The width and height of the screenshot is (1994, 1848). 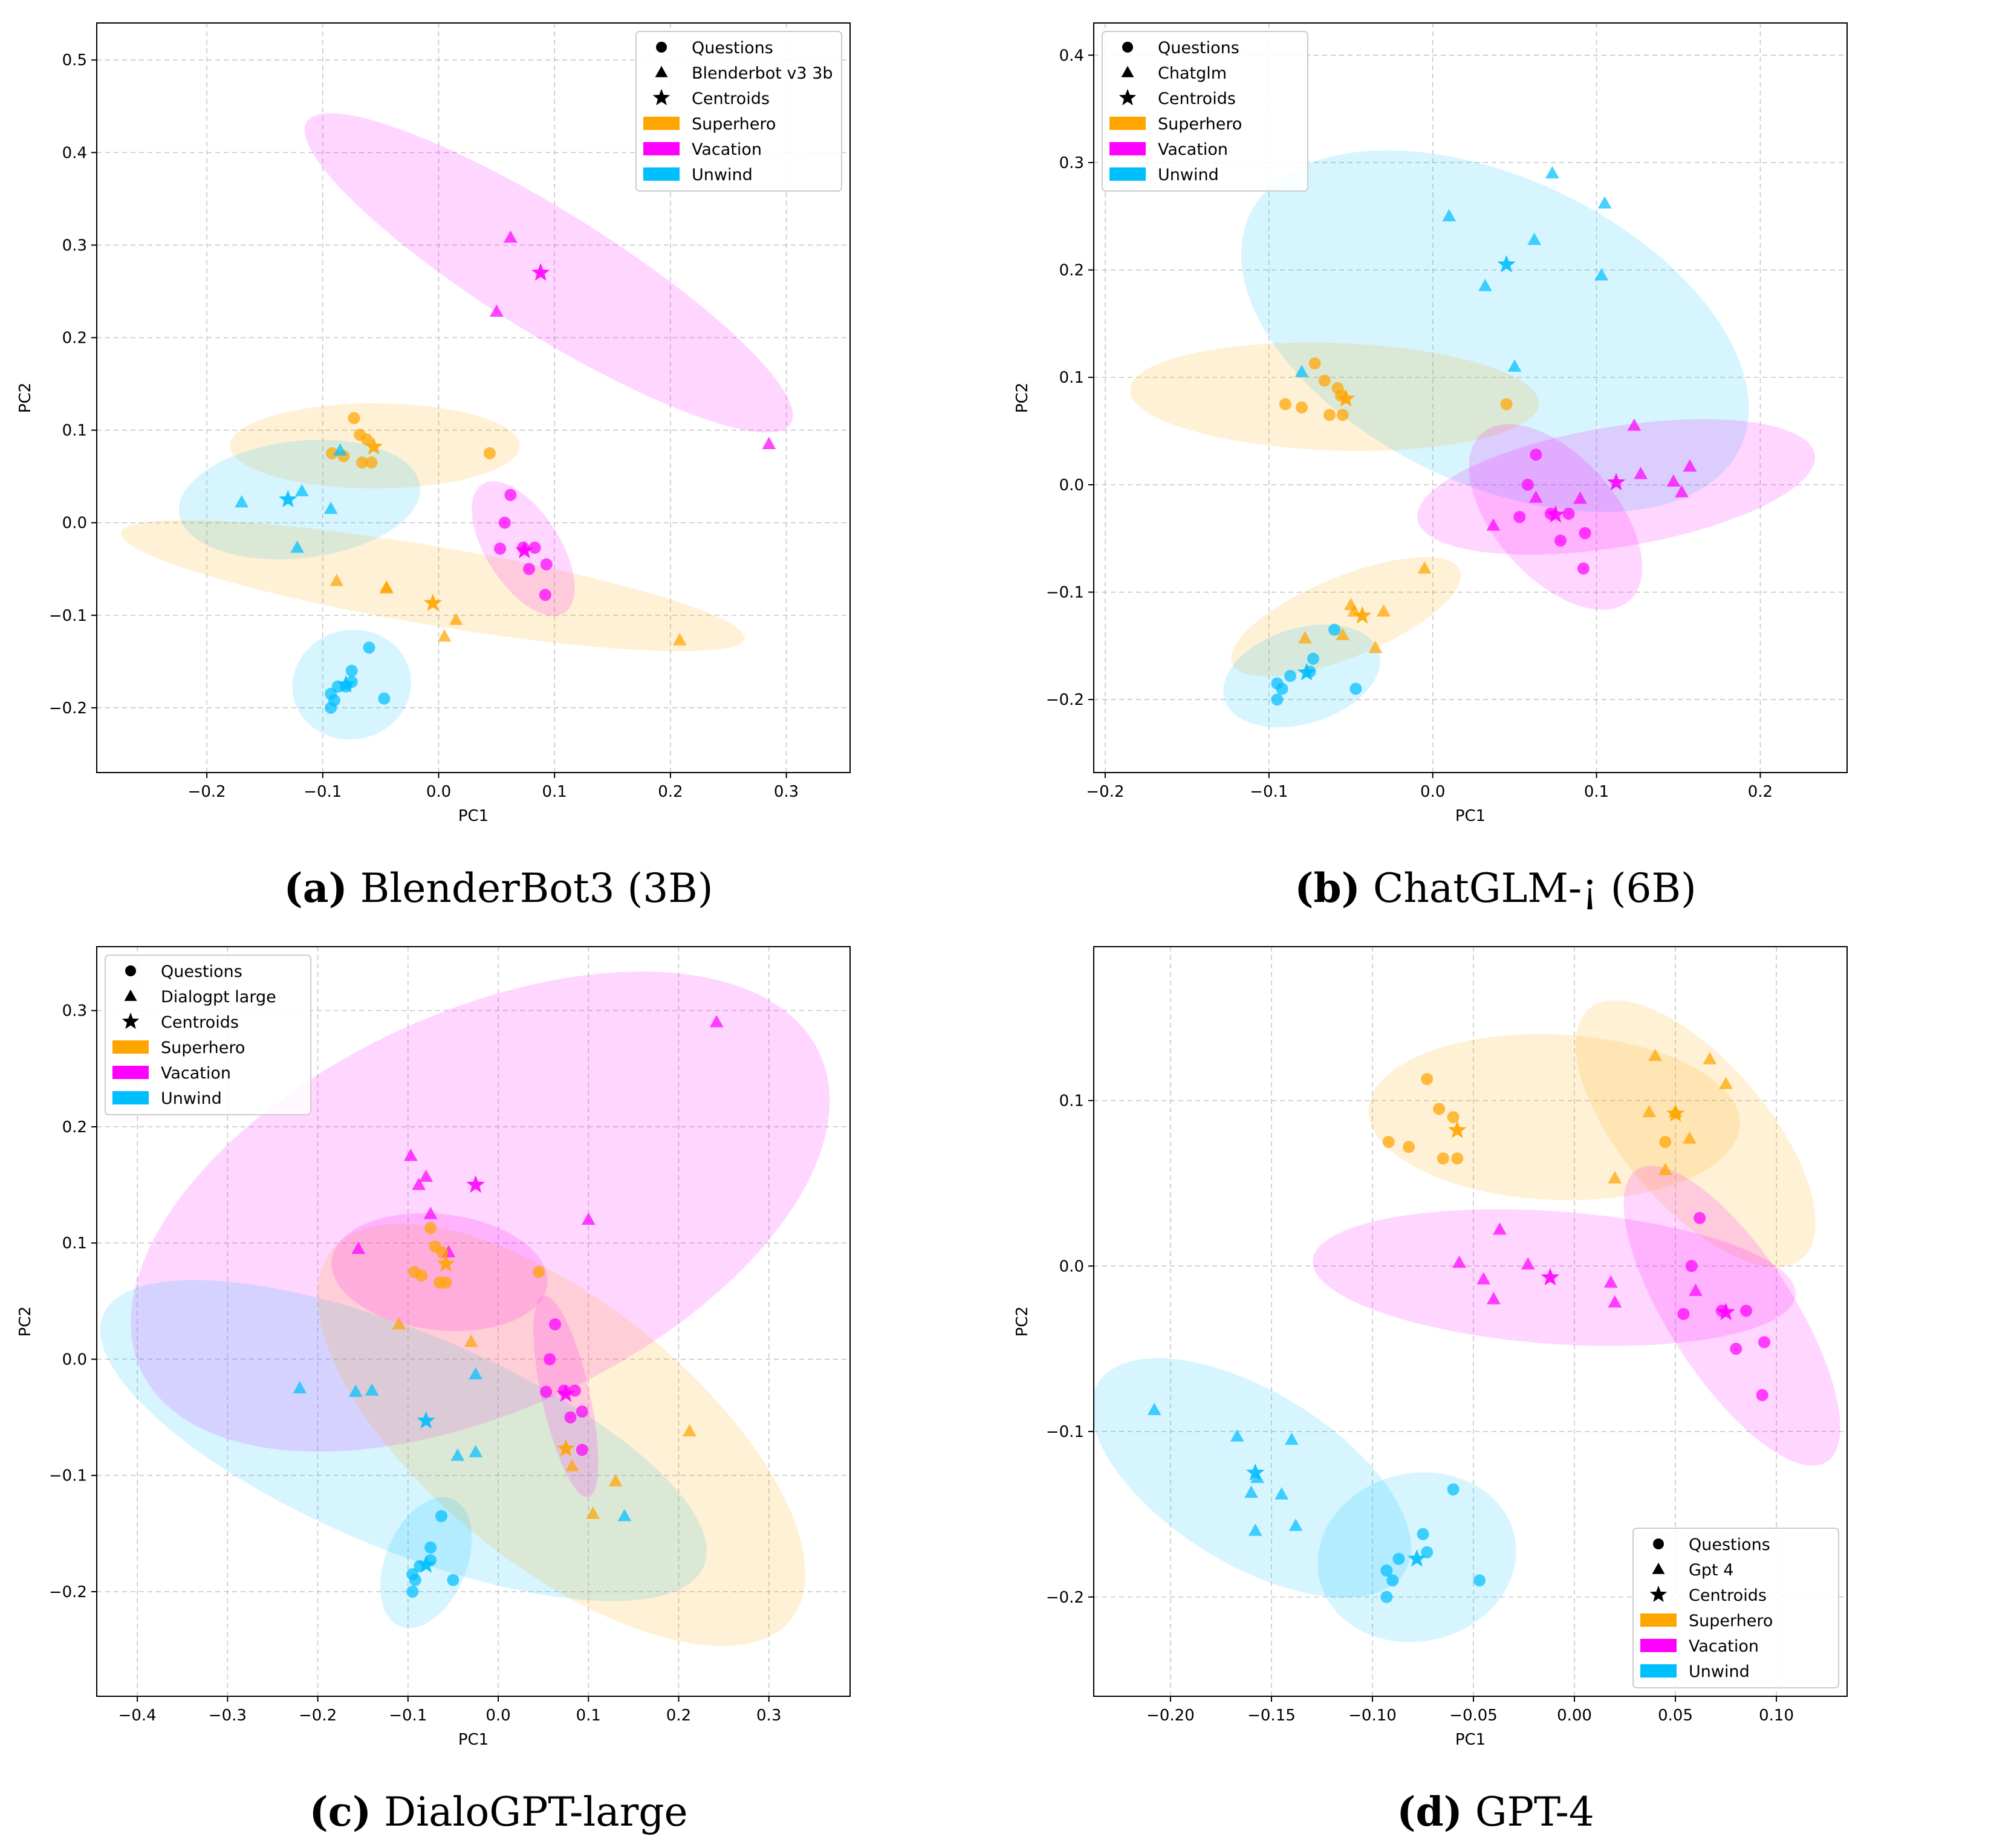 I want to click on ellipse-superhero, so click(x=1346, y=617).